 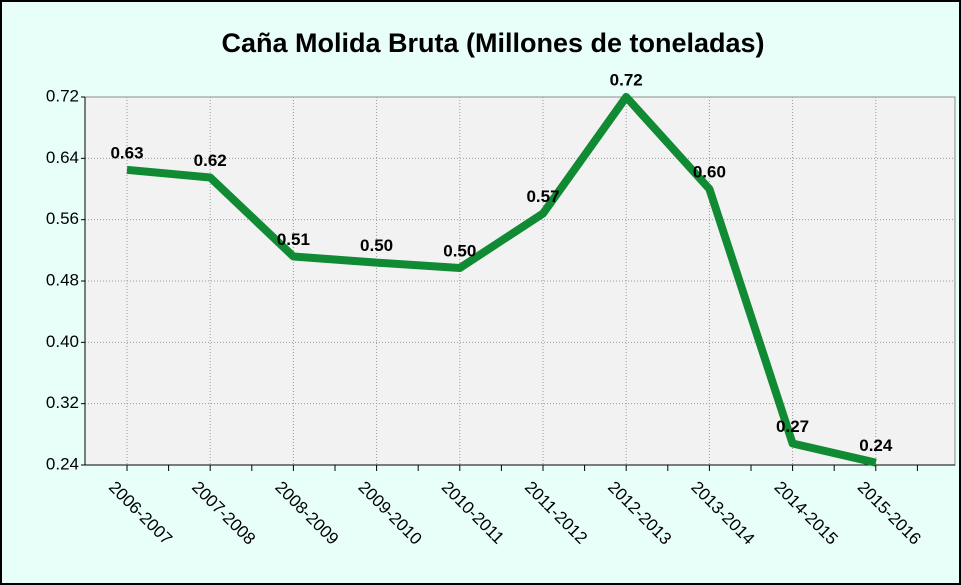 What do you see at coordinates (210, 160) in the screenshot?
I see `value-label: 0.62` at bounding box center [210, 160].